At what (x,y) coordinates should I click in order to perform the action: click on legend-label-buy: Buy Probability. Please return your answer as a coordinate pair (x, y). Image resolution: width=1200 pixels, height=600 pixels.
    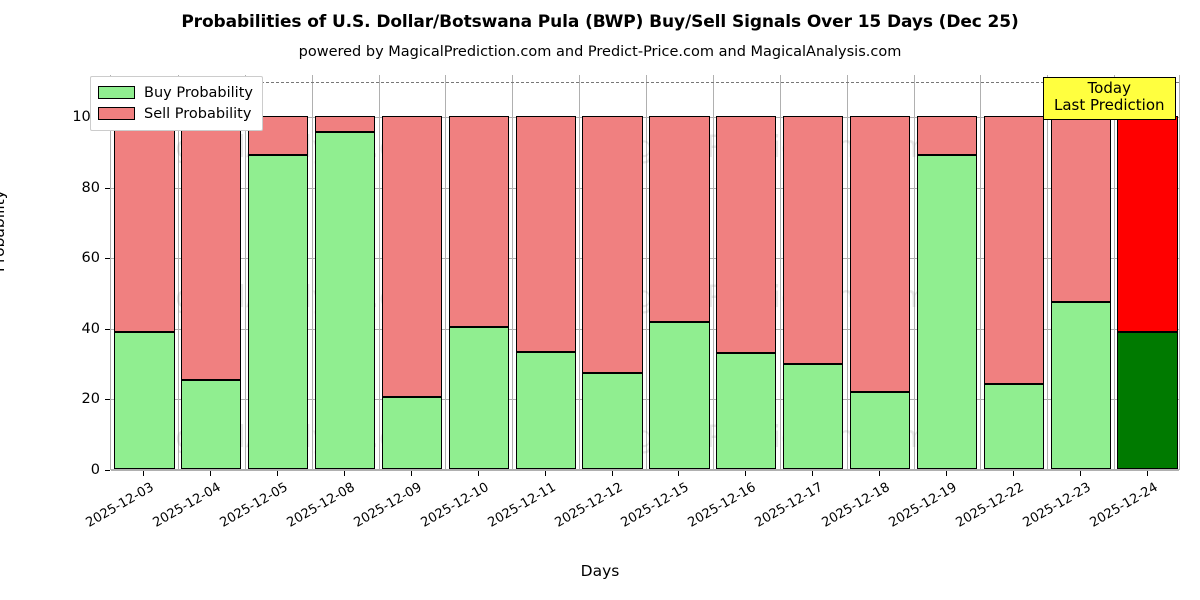
    Looking at the image, I should click on (198, 92).